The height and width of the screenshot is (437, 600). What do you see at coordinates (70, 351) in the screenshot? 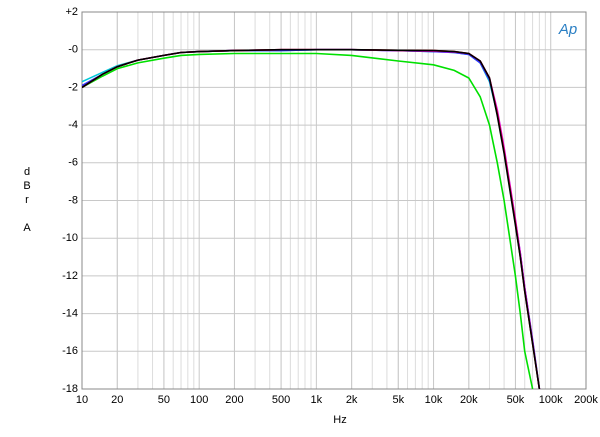
I see `y-tick-label: -16` at bounding box center [70, 351].